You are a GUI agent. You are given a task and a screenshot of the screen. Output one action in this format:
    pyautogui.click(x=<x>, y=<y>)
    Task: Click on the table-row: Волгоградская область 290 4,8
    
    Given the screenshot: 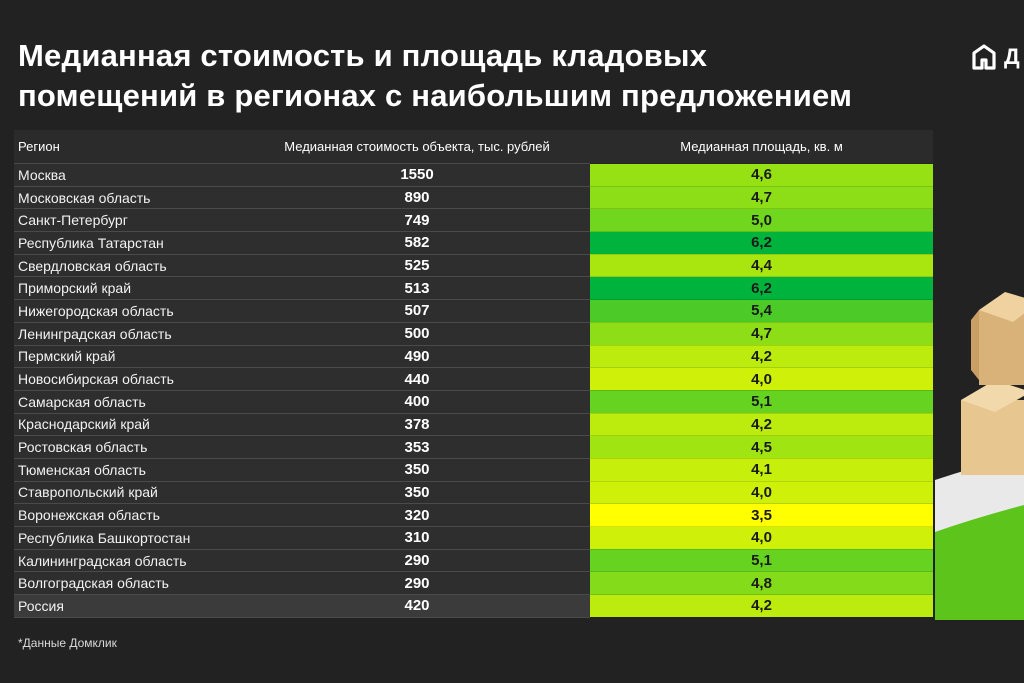 What is the action you would take?
    pyautogui.click(x=473, y=583)
    